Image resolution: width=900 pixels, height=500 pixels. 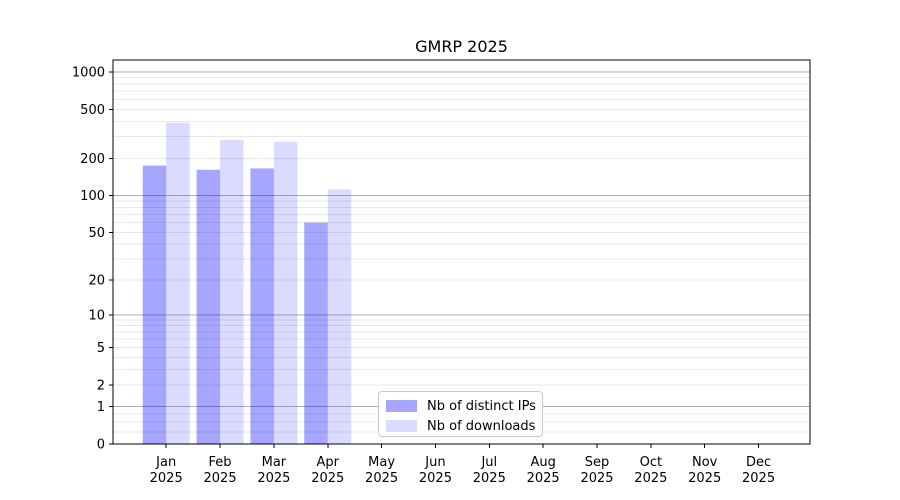 I want to click on legend-item-distinct-ips: Nb of distinct IPs, so click(x=464, y=406).